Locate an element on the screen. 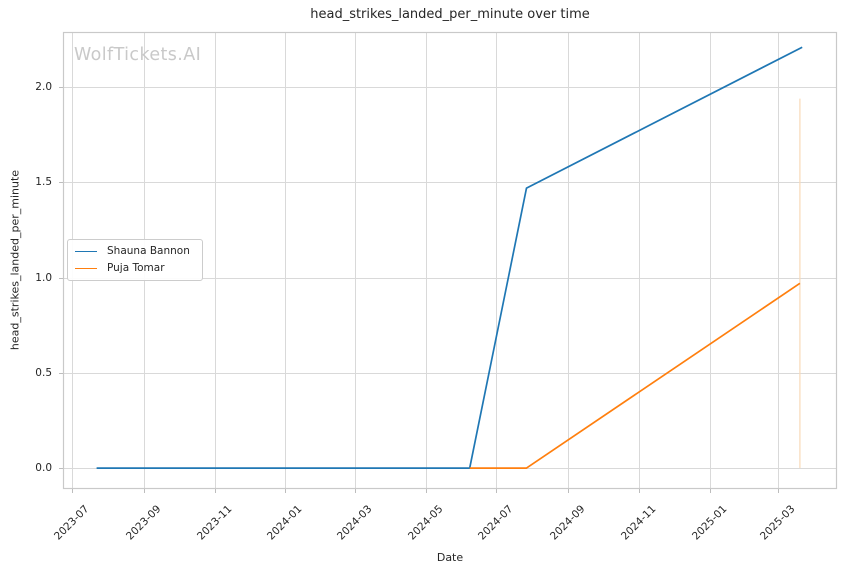 This screenshot has height=575, width=844. chart-title: head_strikes_landed_per_minute over time is located at coordinates (450, 14).